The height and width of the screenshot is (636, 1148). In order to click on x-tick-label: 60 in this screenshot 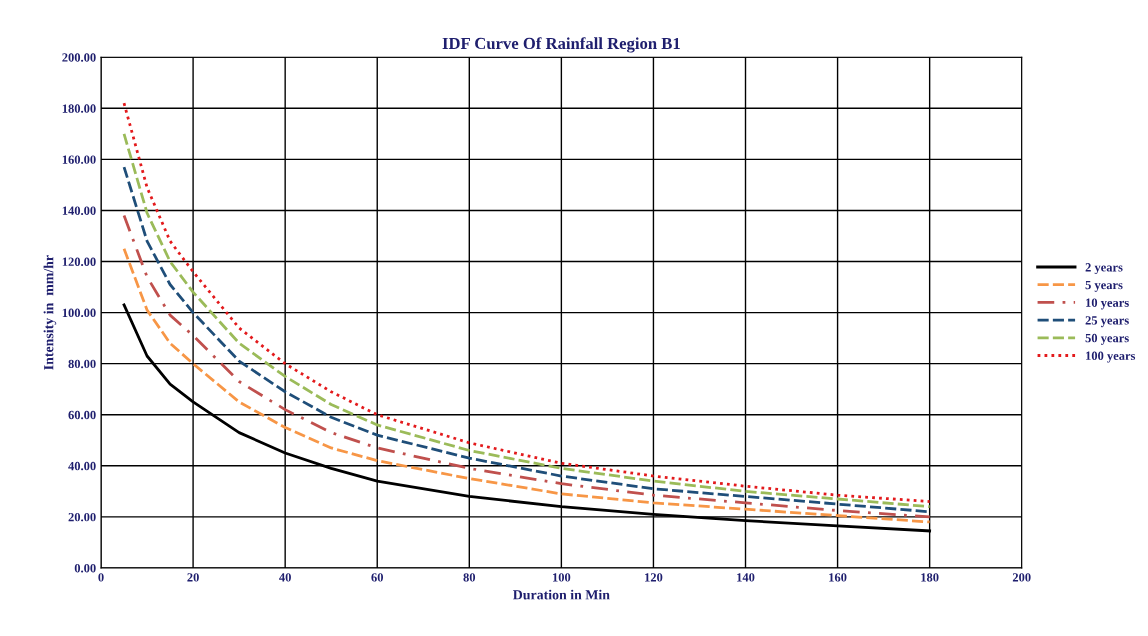, I will do `click(377, 577)`.